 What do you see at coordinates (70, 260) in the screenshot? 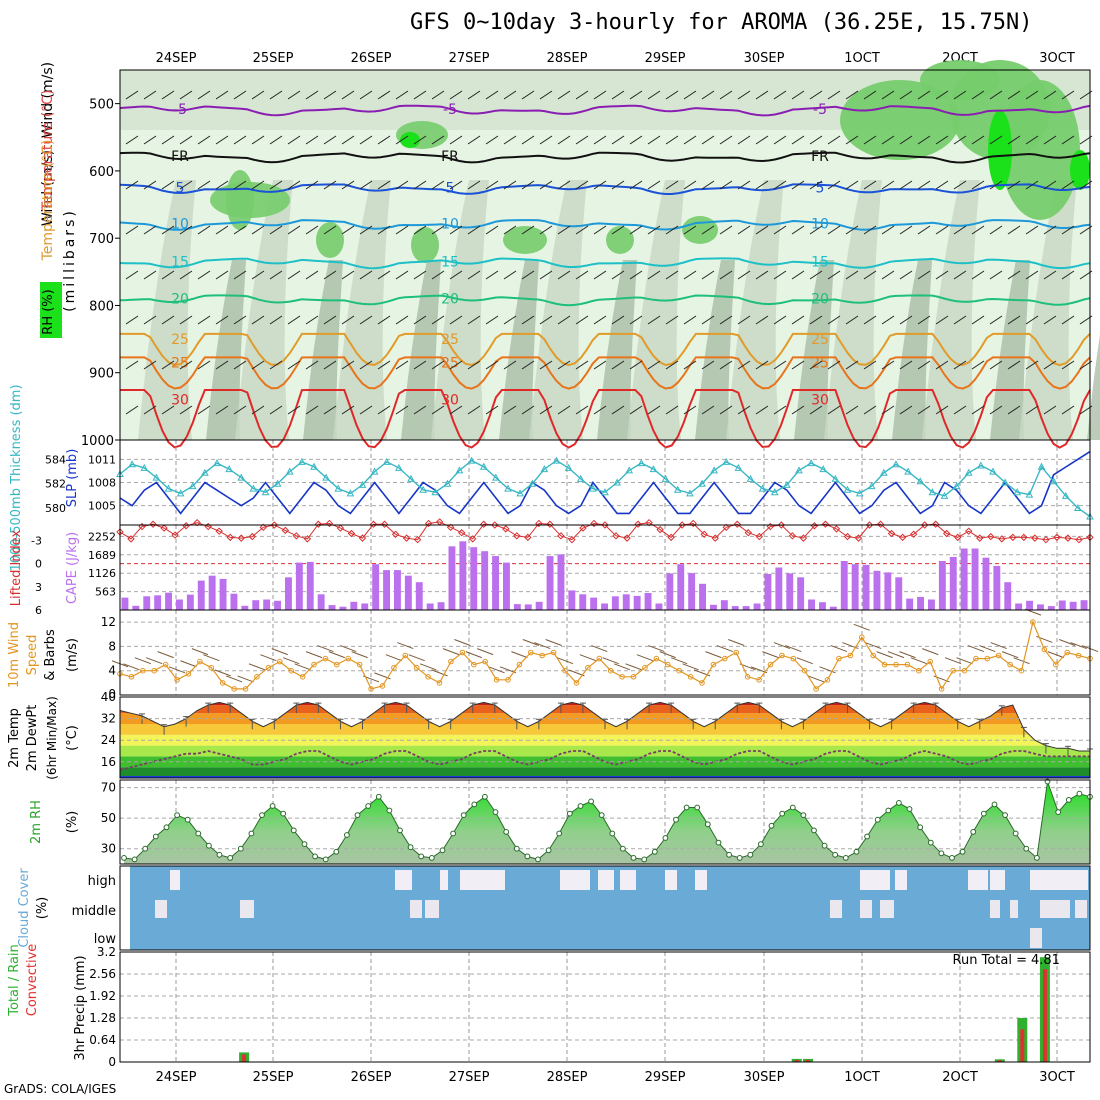
I see `y-axis-unit: (millibars)` at bounding box center [70, 260].